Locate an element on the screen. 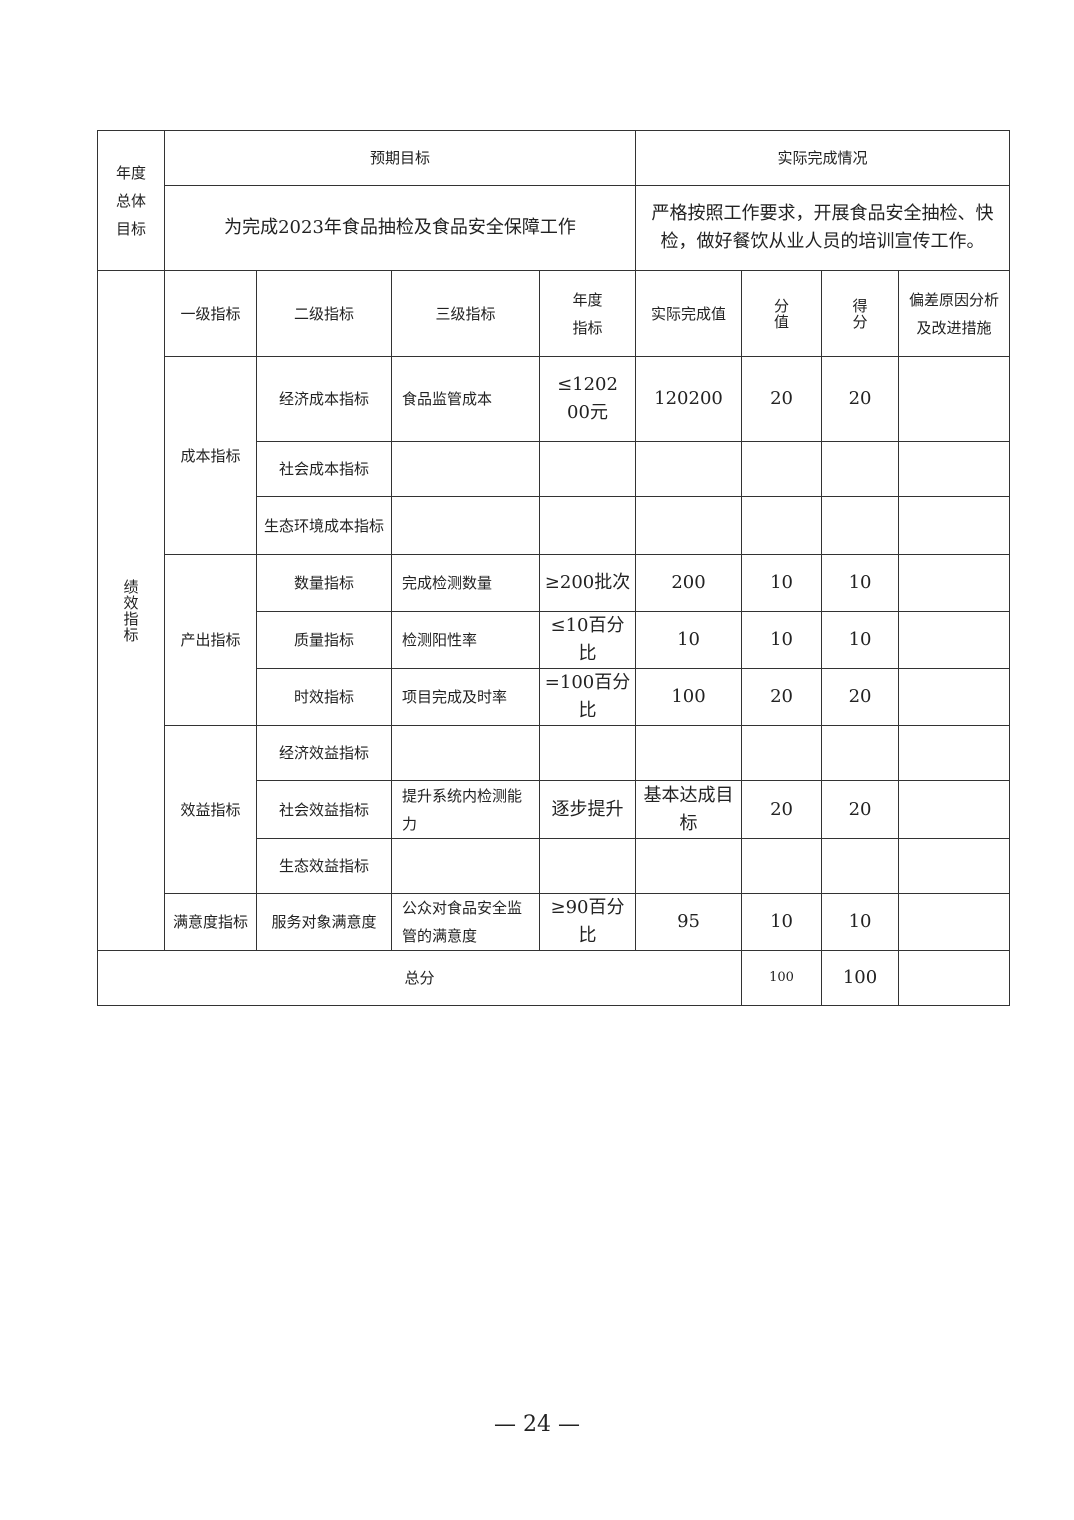 This screenshot has width=1074, height=1520. actual-text: 严格按照工作要求，开展食品安全抽检、快检，做好餐饮从业人员的培训宣传工作。 is located at coordinates (823, 228).